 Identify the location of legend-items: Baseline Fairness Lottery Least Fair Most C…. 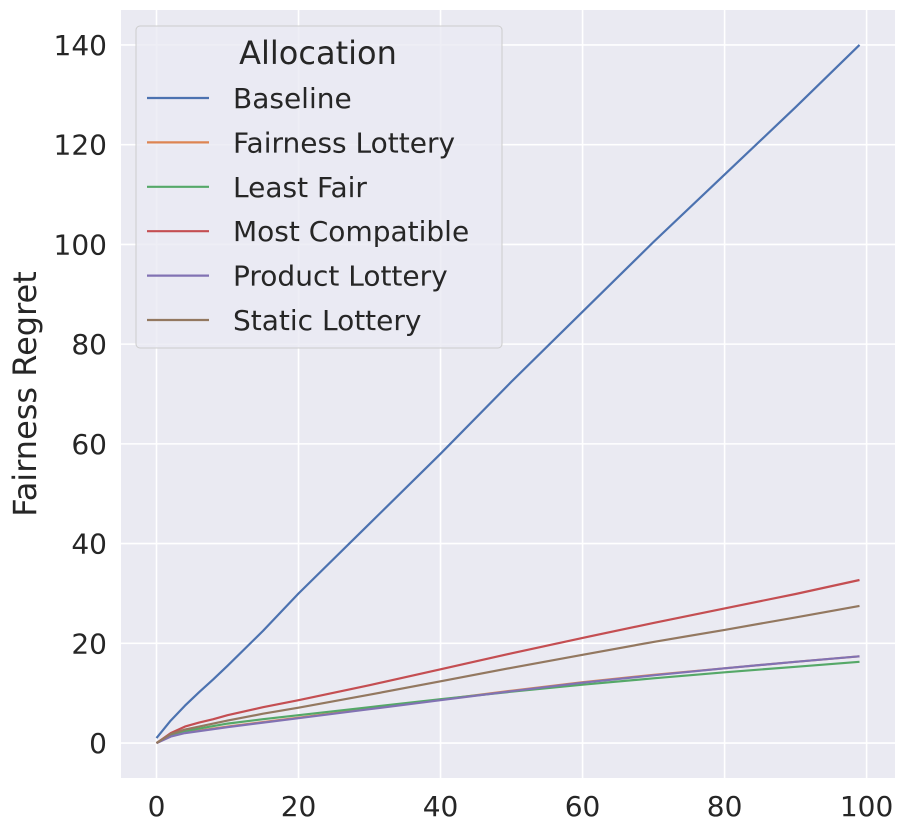
(308, 209).